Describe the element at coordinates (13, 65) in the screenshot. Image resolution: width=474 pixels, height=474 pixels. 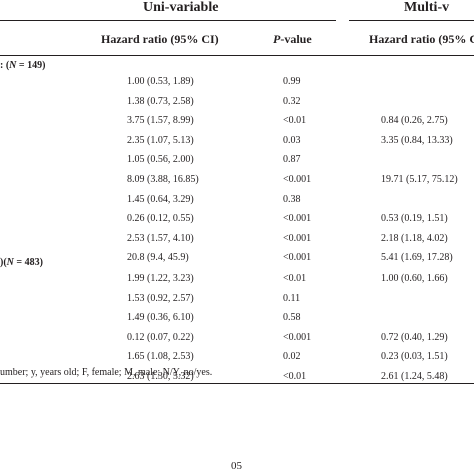
I see `section-1-n: N` at that location.